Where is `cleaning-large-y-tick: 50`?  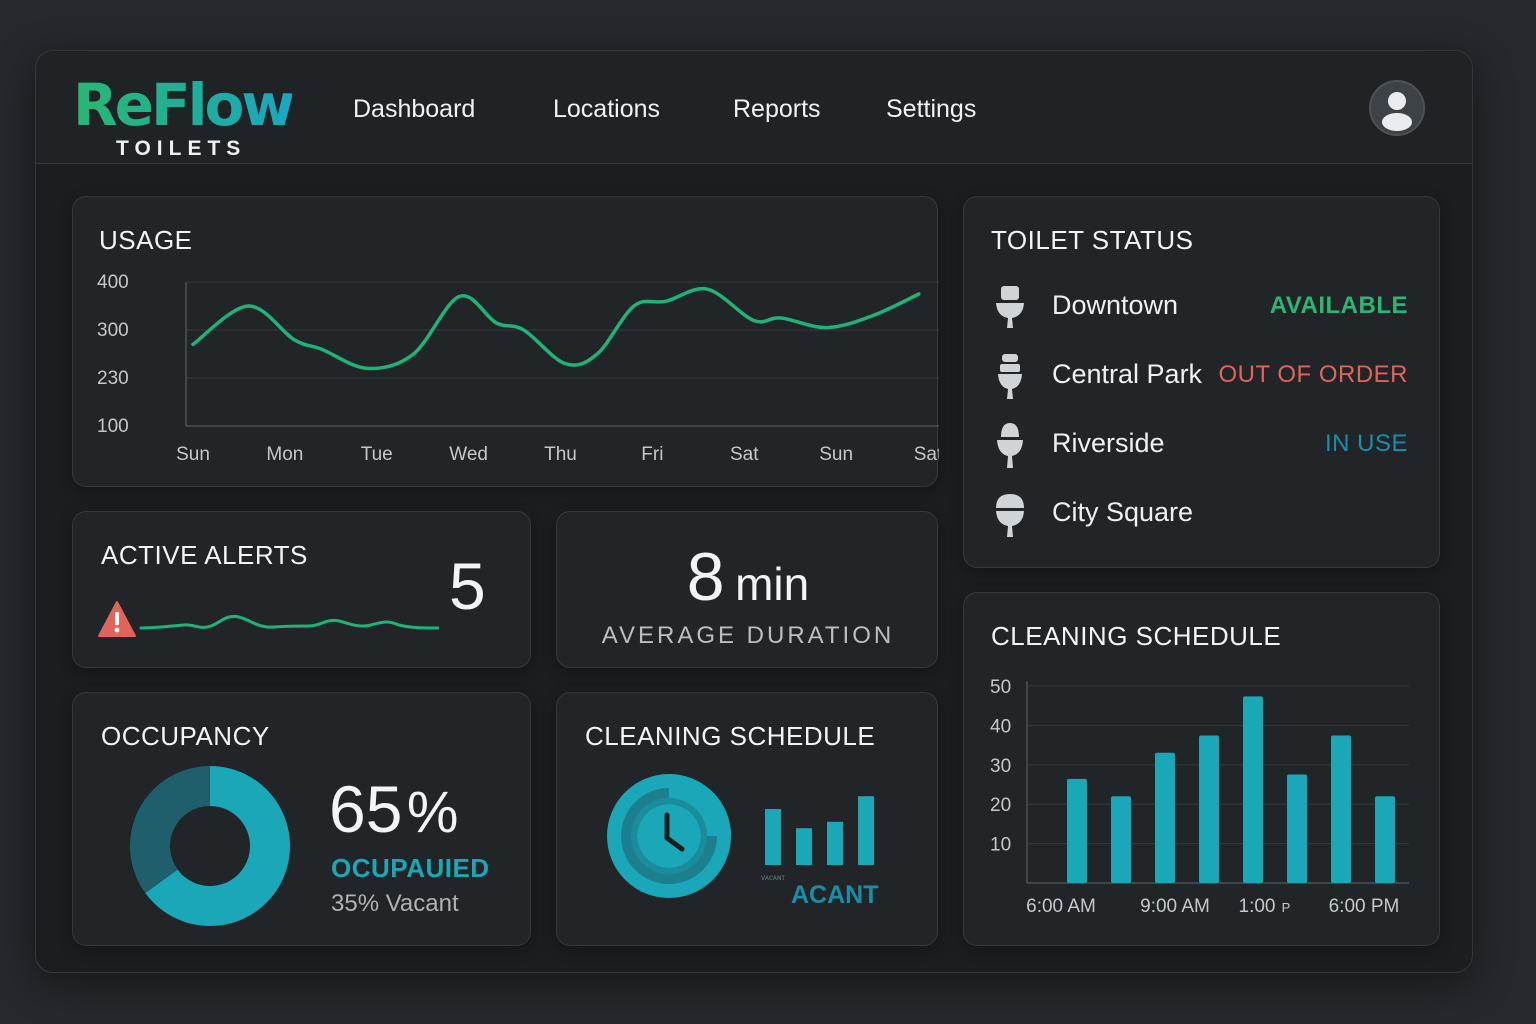 cleaning-large-y-tick: 50 is located at coordinates (1000, 687).